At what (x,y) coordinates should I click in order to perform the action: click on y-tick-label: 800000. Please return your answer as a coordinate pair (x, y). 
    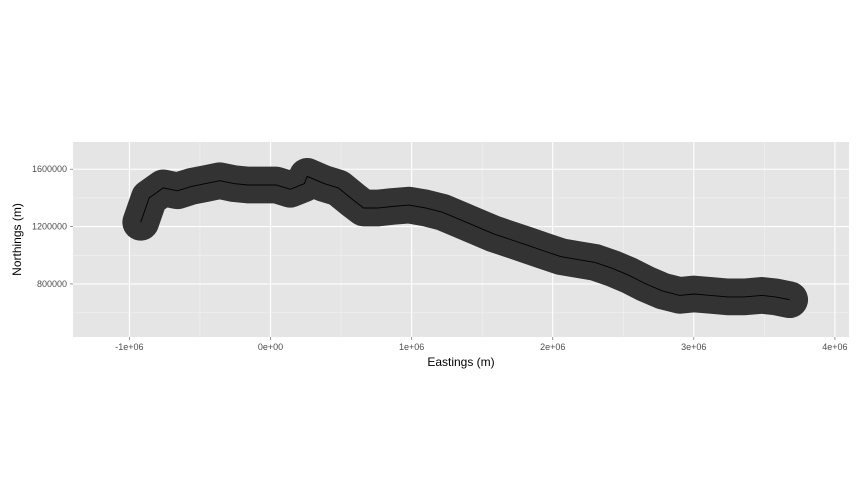
    Looking at the image, I should click on (52, 284).